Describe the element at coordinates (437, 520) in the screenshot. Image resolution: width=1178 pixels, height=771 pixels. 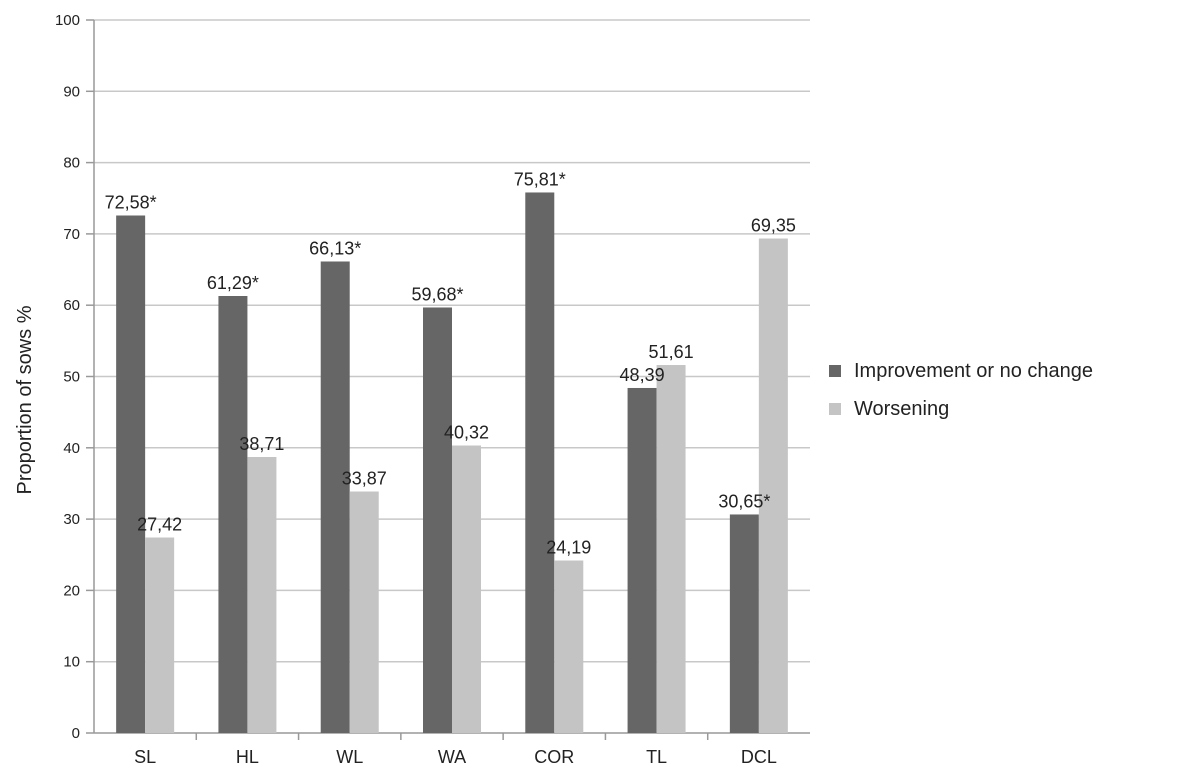
I see `bar-improvement-wa` at that location.